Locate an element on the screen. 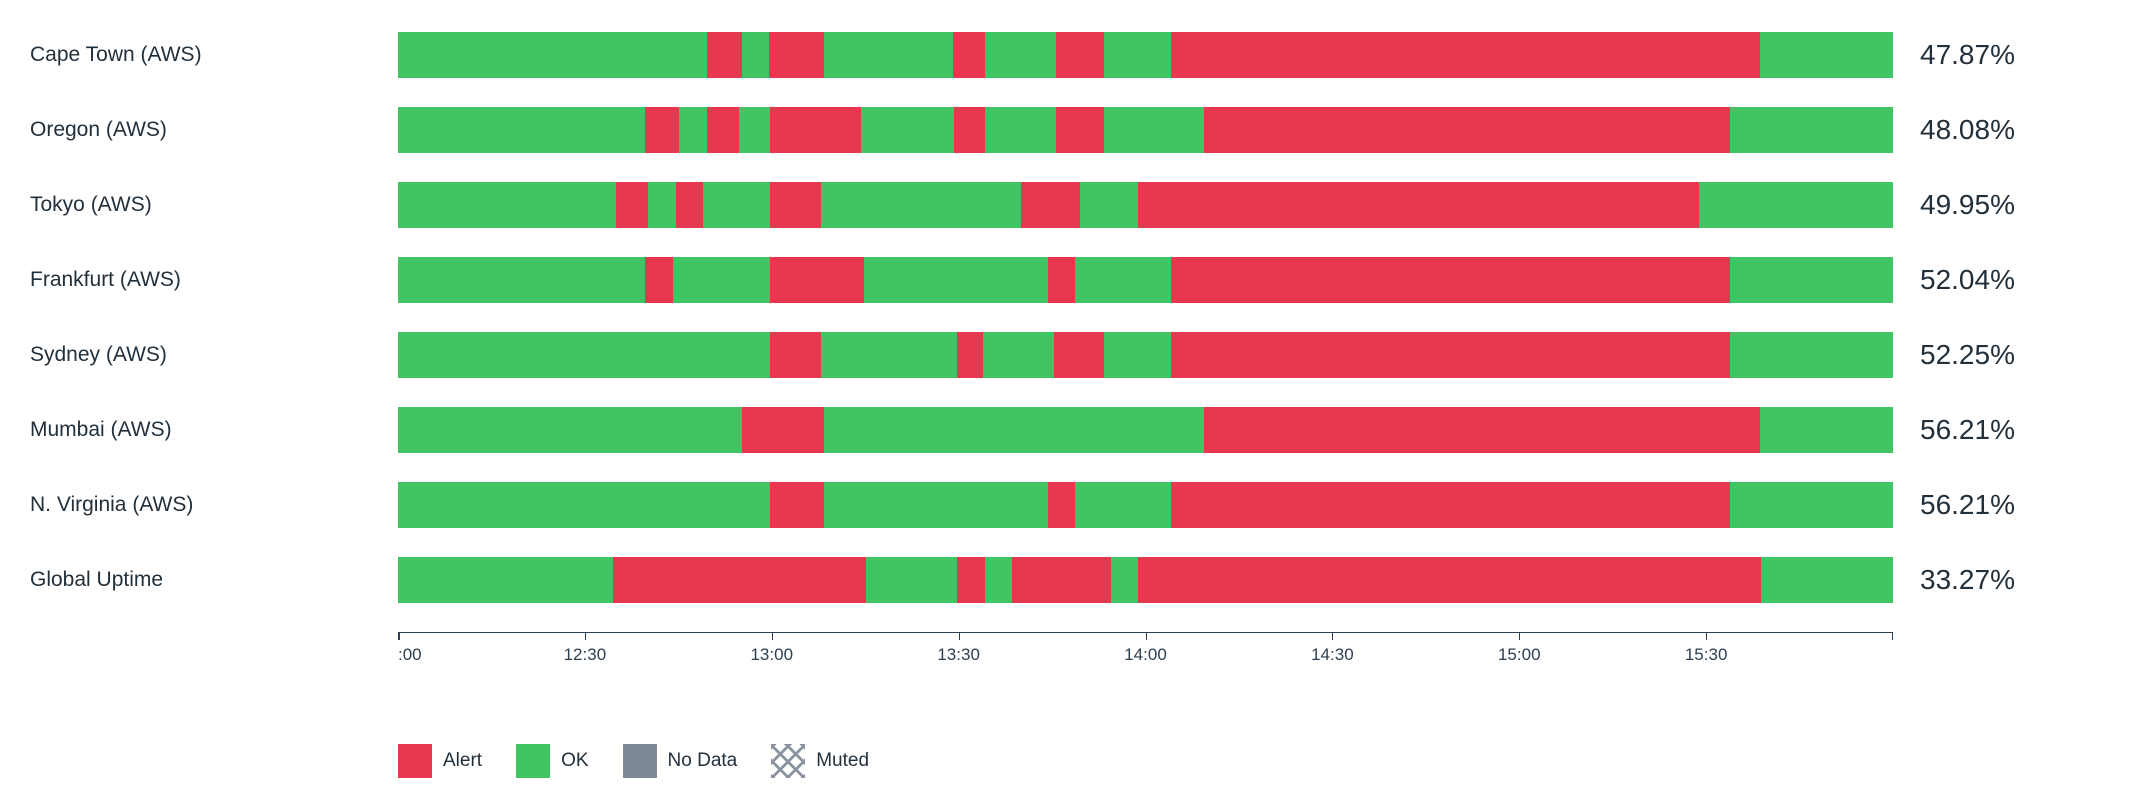 Image resolution: width=2134 pixels, height=802 pixels. legend-item-muted: Muted is located at coordinates (820, 761).